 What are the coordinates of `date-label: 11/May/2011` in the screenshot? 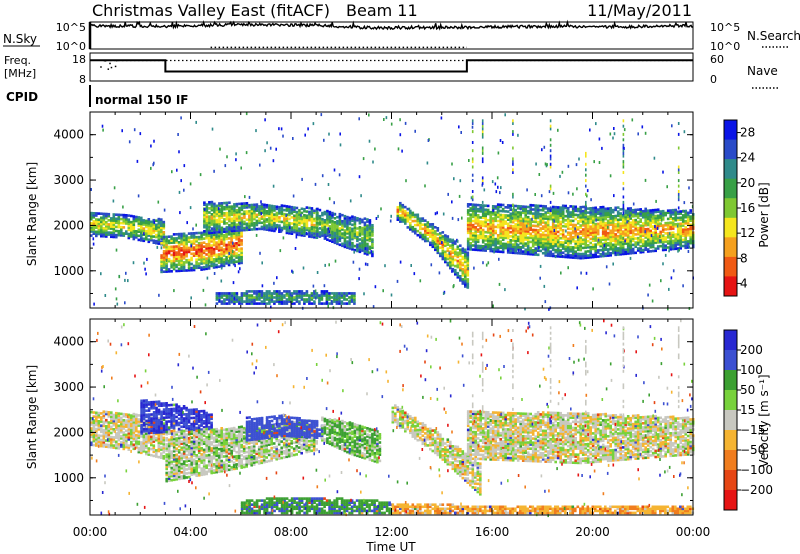 It's located at (639, 10).